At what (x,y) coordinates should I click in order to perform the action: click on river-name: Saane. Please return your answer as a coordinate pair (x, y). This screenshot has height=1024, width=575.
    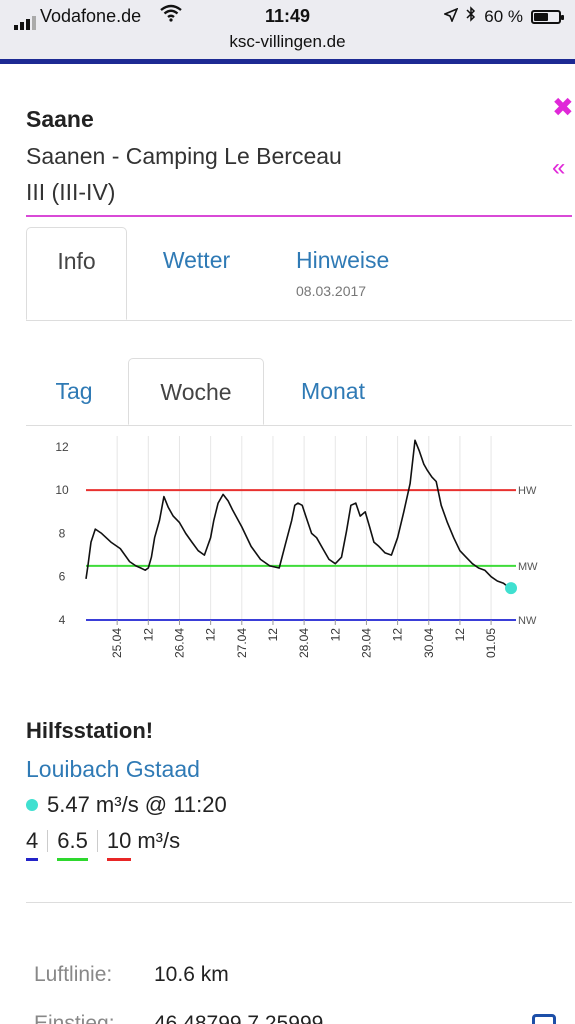
    Looking at the image, I should click on (60, 119).